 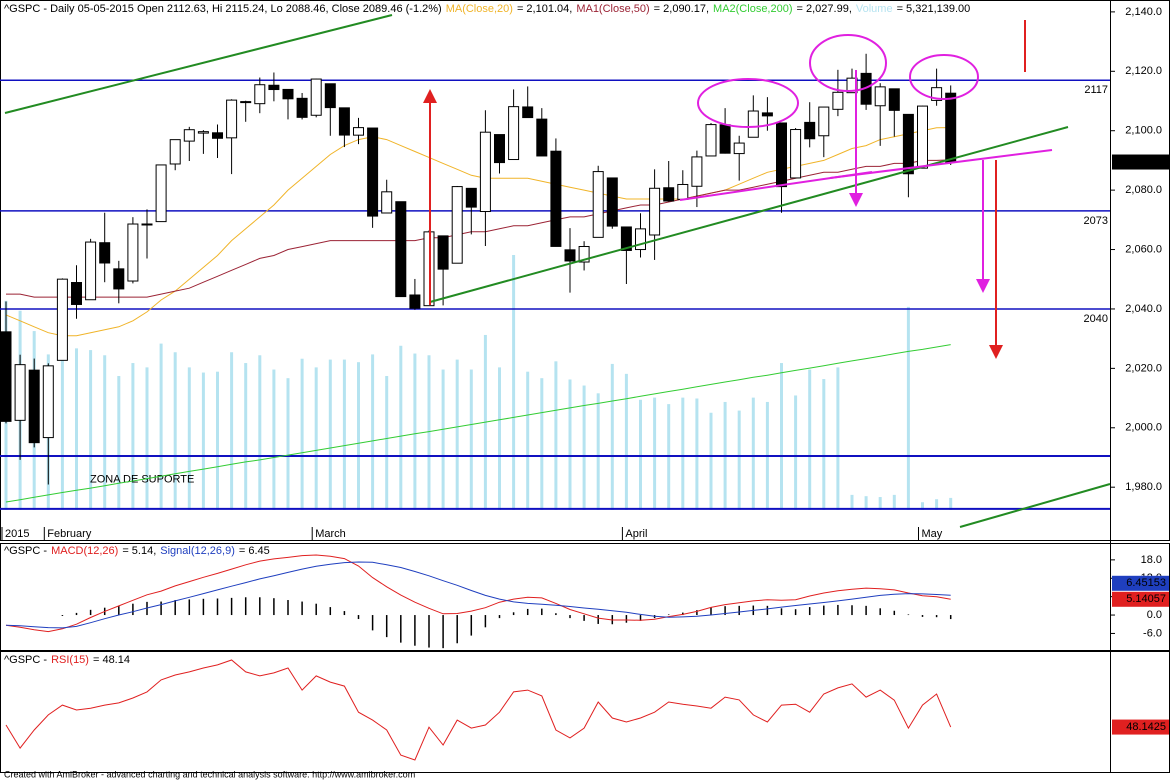 I want to click on legend-value: = 48.14, so click(x=111, y=660).